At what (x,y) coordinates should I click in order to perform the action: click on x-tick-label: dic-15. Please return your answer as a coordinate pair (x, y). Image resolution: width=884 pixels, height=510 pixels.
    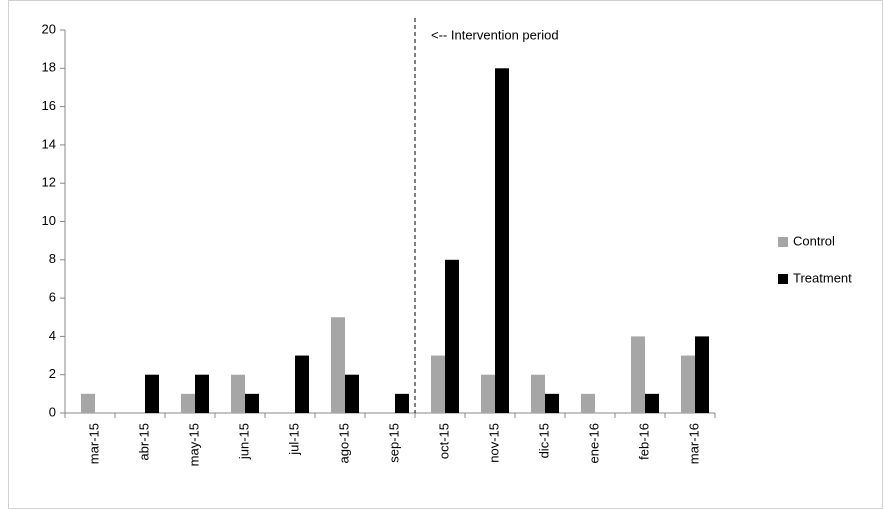
    Looking at the image, I should click on (543, 440).